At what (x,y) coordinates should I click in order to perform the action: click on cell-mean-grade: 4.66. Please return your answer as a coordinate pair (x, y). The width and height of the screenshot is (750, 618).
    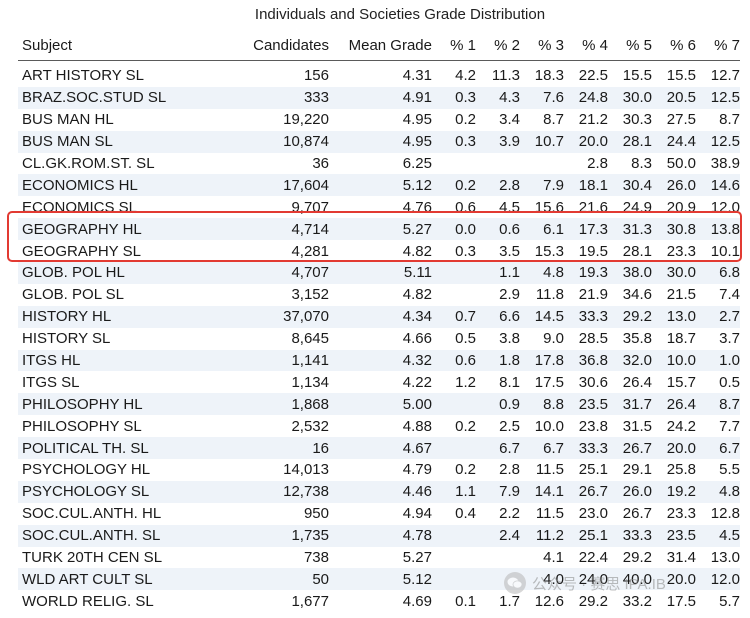
    Looking at the image, I should click on (380, 338).